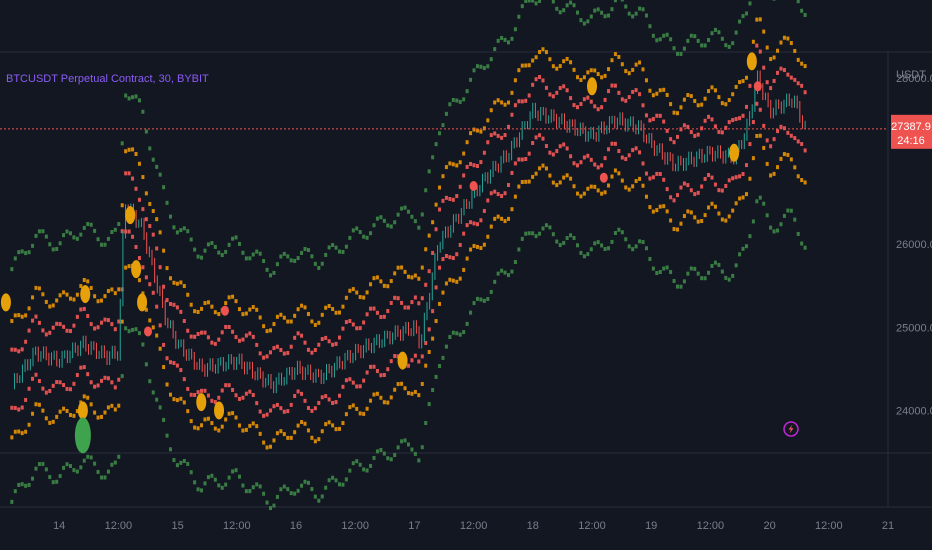 The height and width of the screenshot is (550, 932). What do you see at coordinates (791, 429) in the screenshot?
I see `lightning-icon` at bounding box center [791, 429].